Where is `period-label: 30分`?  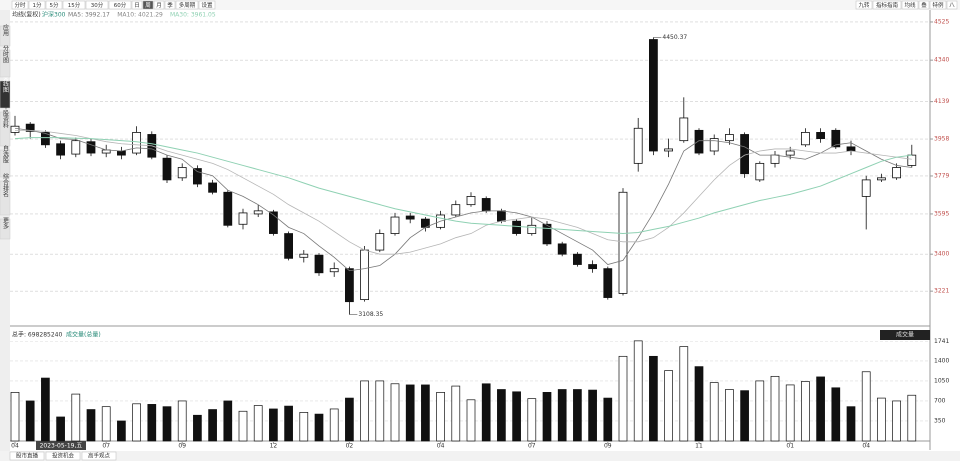 period-label: 30分 is located at coordinates (97, 5).